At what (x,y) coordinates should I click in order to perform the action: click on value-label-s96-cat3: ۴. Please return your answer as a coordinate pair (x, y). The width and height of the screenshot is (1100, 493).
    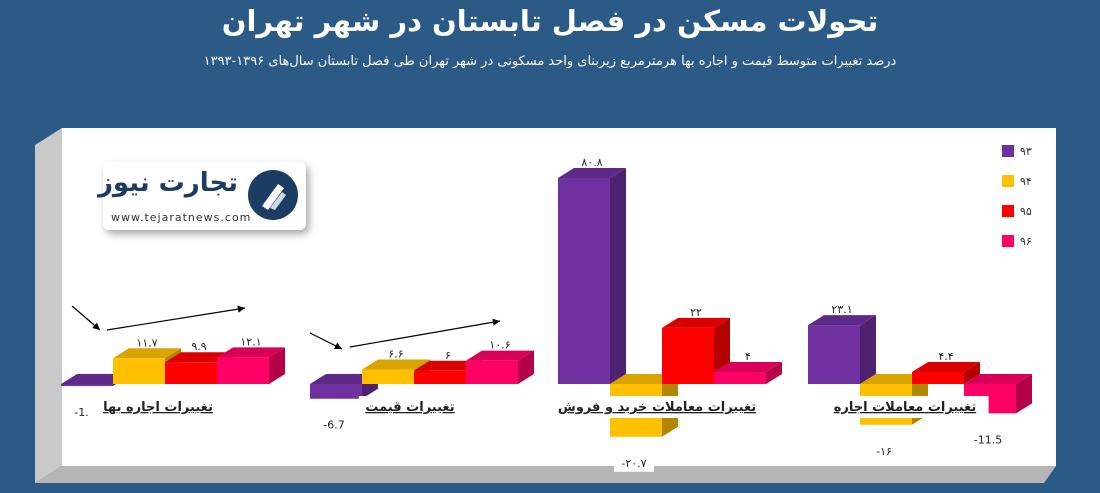
    Looking at the image, I should click on (748, 356).